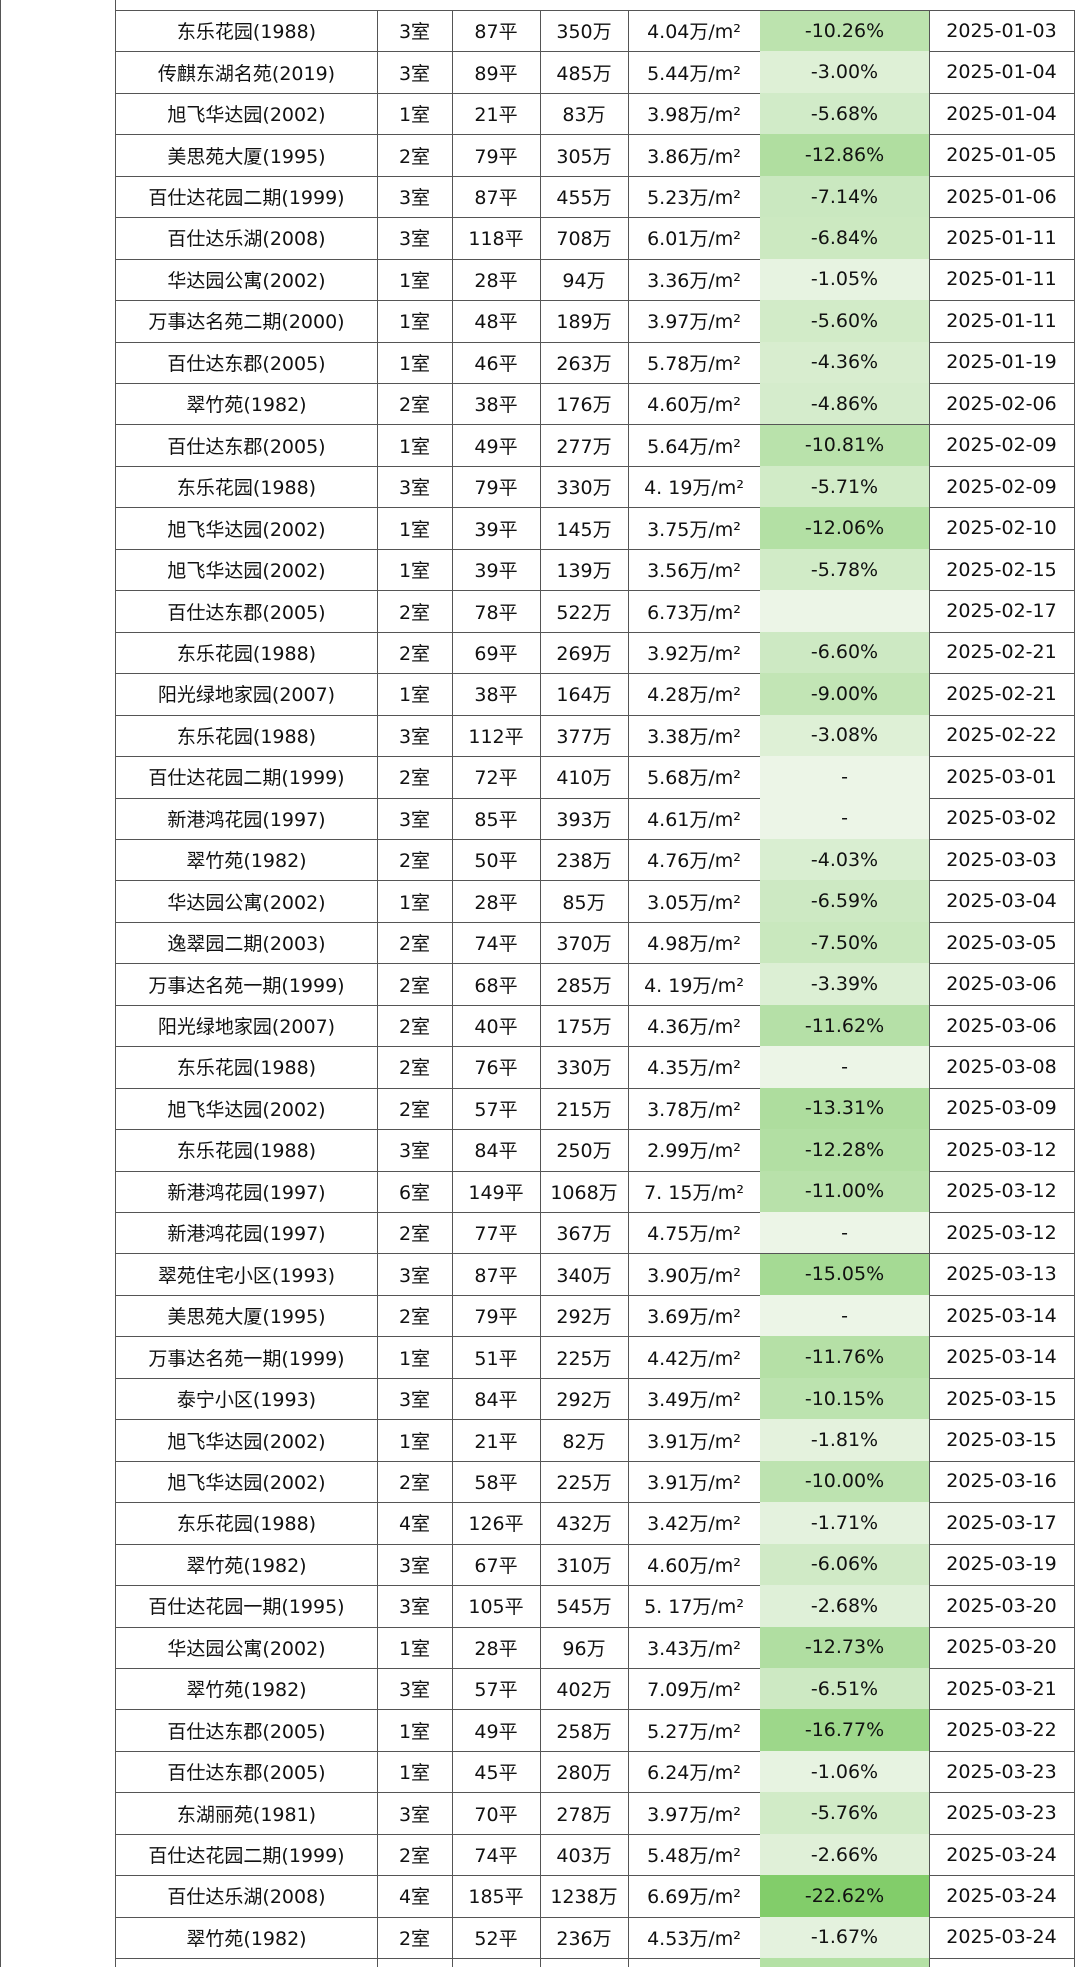  Describe the element at coordinates (845, 114) in the screenshot. I see `price-change-cell: -5.68%` at that location.